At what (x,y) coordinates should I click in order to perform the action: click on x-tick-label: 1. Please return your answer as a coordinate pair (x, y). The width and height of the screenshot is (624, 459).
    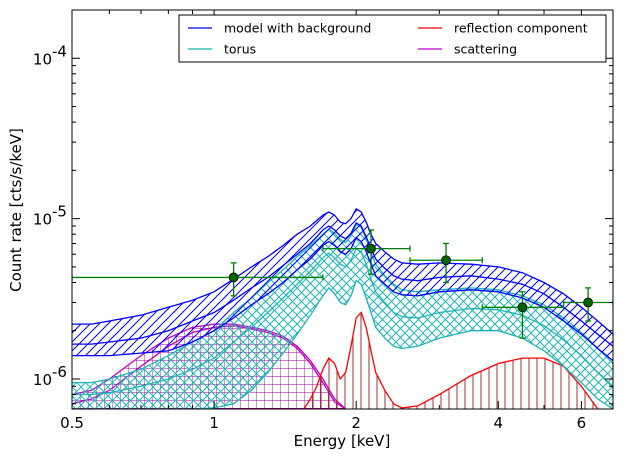
    Looking at the image, I should click on (214, 423).